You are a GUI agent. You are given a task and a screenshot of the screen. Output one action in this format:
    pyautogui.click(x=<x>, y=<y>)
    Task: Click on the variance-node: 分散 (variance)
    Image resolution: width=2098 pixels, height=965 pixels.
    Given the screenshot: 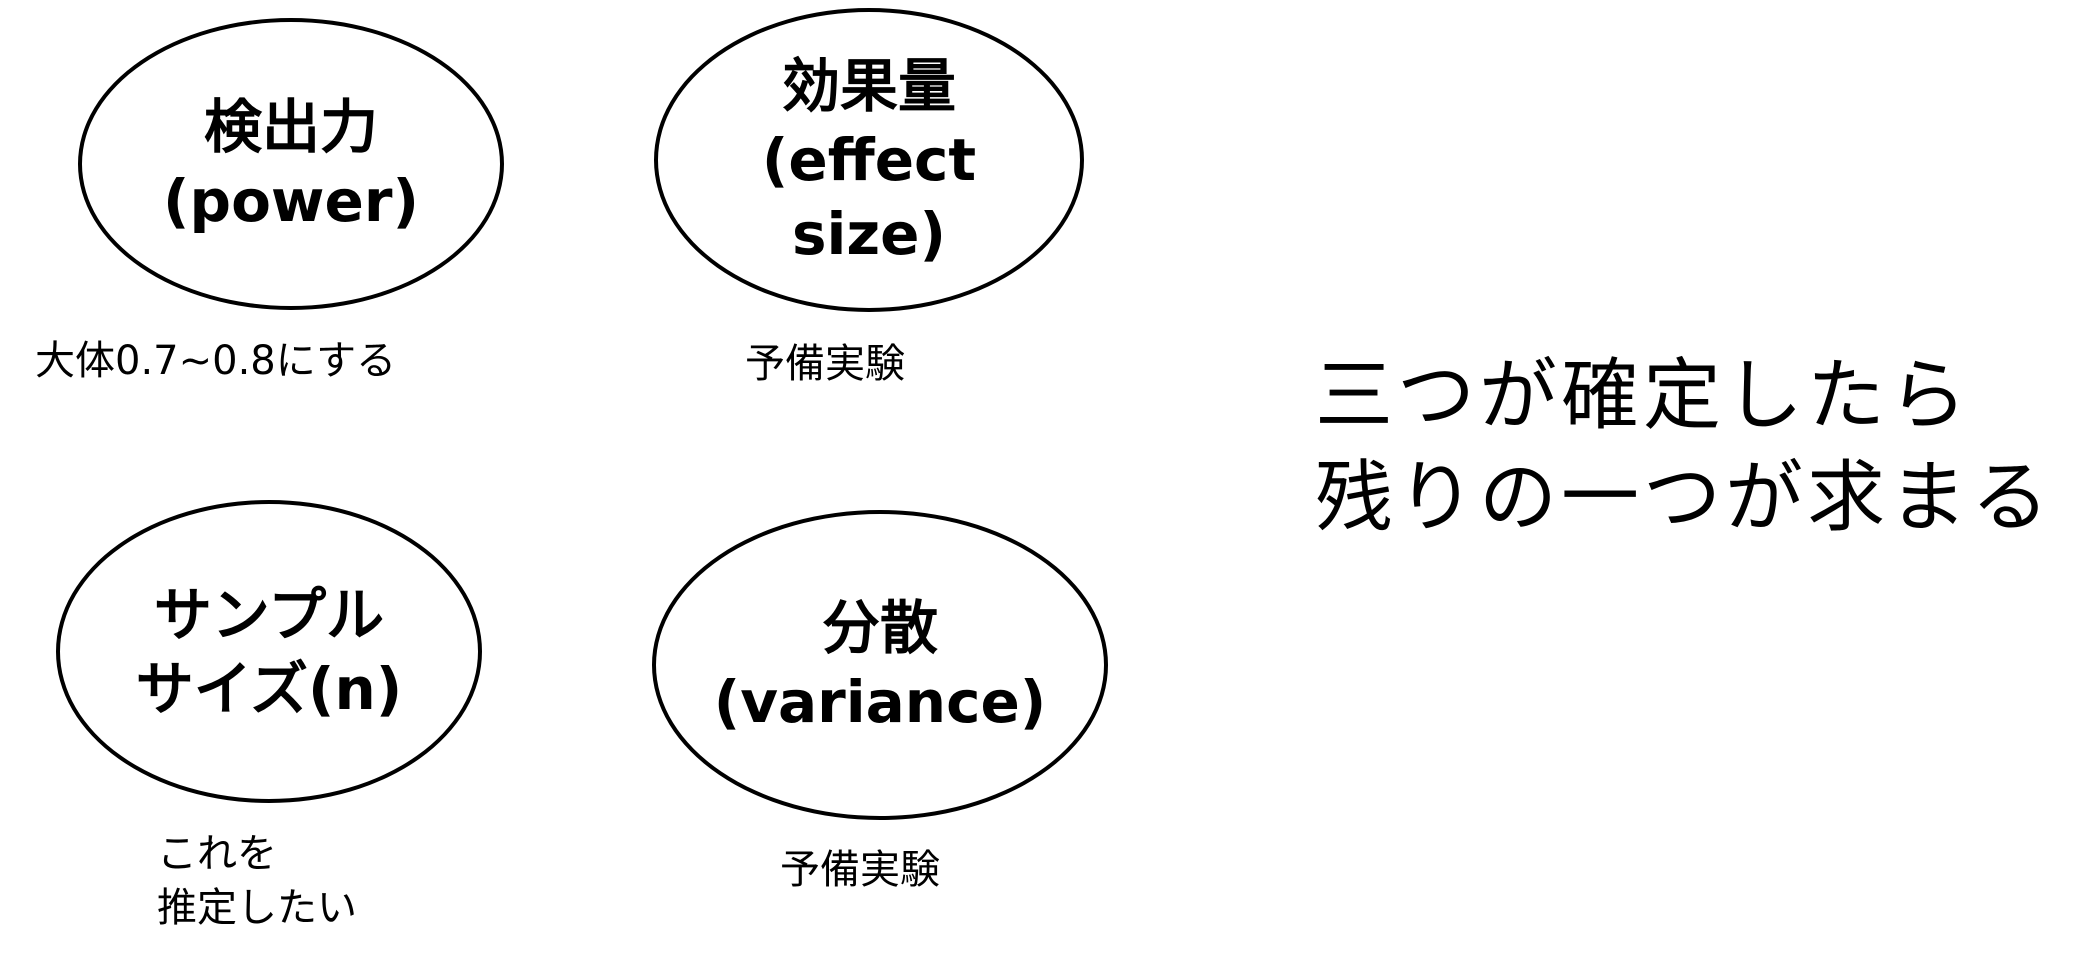 What is the action you would take?
    pyautogui.click(x=880, y=665)
    